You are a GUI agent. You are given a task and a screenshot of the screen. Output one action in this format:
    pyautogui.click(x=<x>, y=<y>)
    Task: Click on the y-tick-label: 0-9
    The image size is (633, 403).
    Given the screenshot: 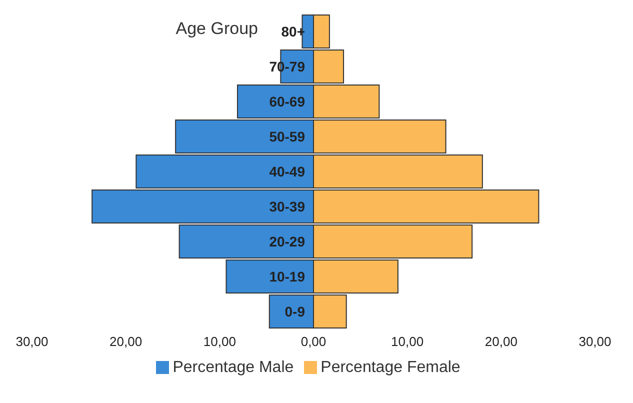 What is the action you would take?
    pyautogui.click(x=295, y=312)
    